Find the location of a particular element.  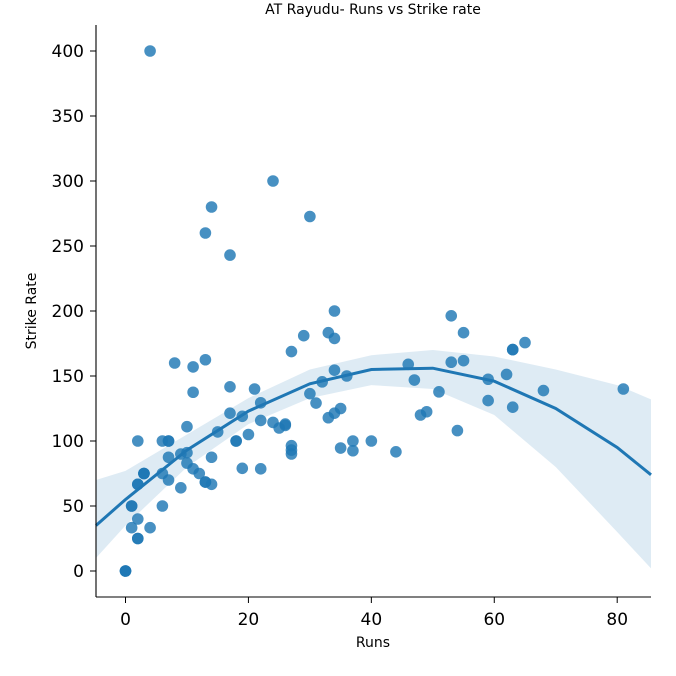

y-tick-label: 50 is located at coordinates (73, 507).